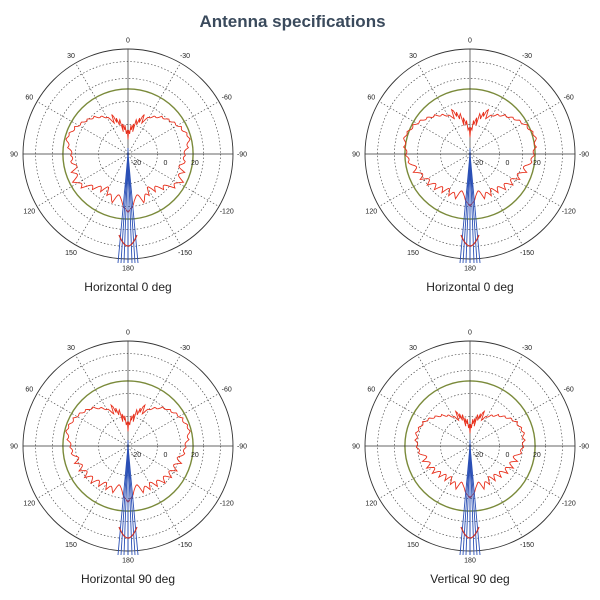 Image resolution: width=600 pixels, height=600 pixels. What do you see at coordinates (128, 579) in the screenshot?
I see `plot-caption: Horizontal 90 deg` at bounding box center [128, 579].